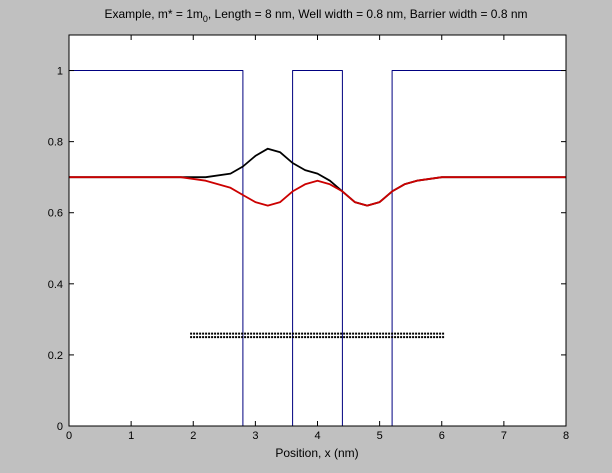  Describe the element at coordinates (504, 436) in the screenshot. I see `x-tick-label: 7` at that location.